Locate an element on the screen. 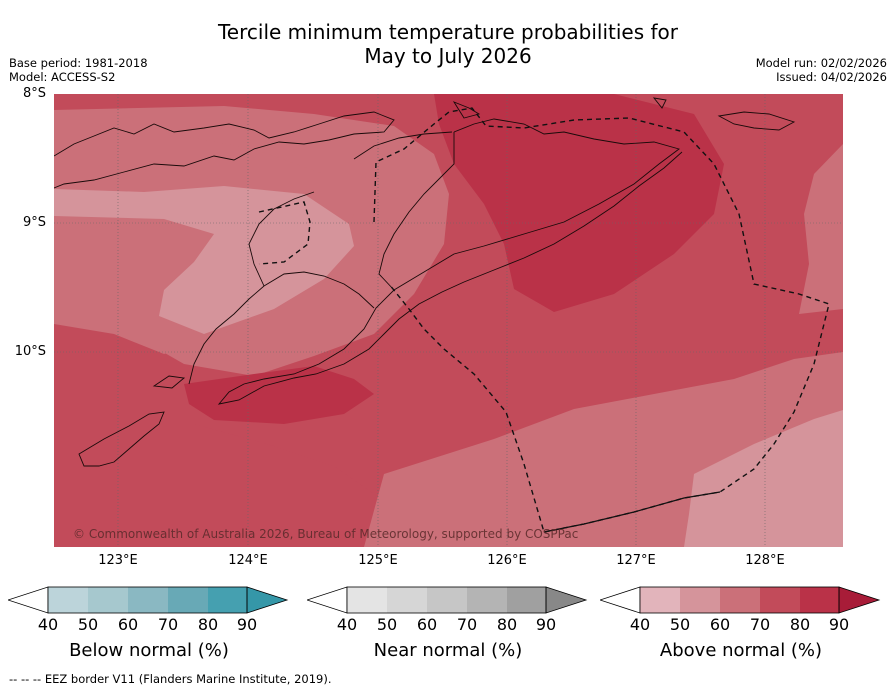 Image resolution: width=896 pixels, height=690 pixels. lon-label-125e: 125°E is located at coordinates (378, 560).